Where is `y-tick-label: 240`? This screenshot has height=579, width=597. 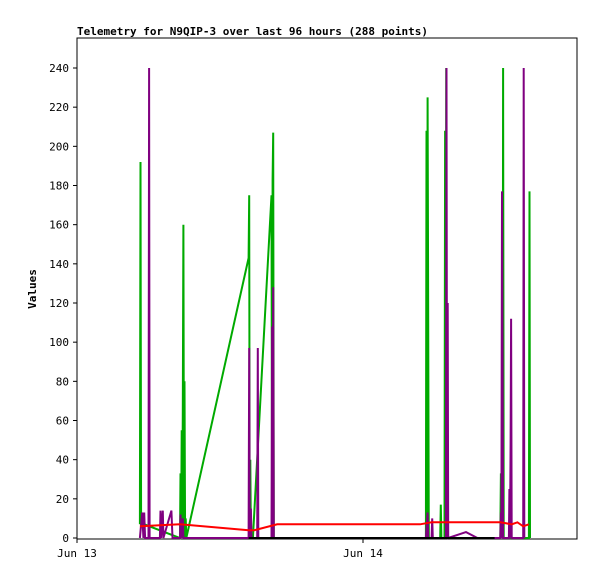
y-tick-label: 240 is located at coordinates (59, 68).